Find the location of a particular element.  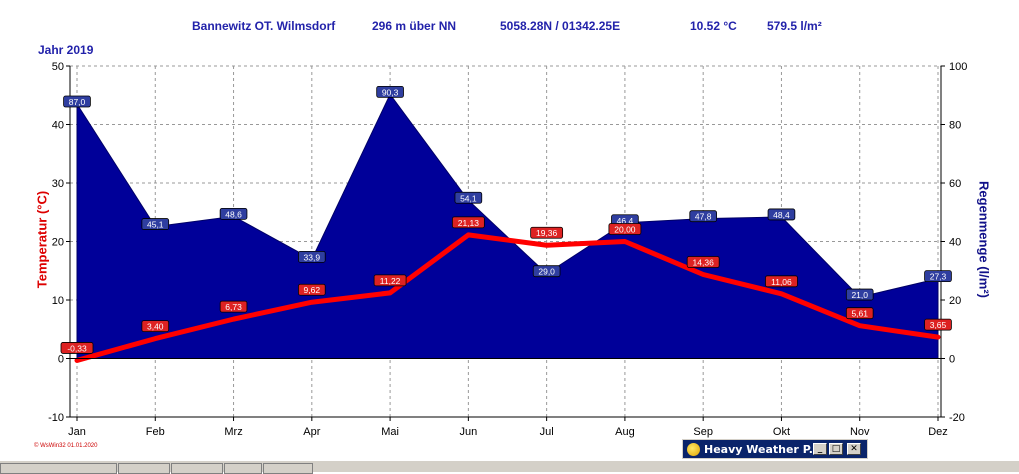

rain-data-label-text: 48,4 is located at coordinates (781, 215).